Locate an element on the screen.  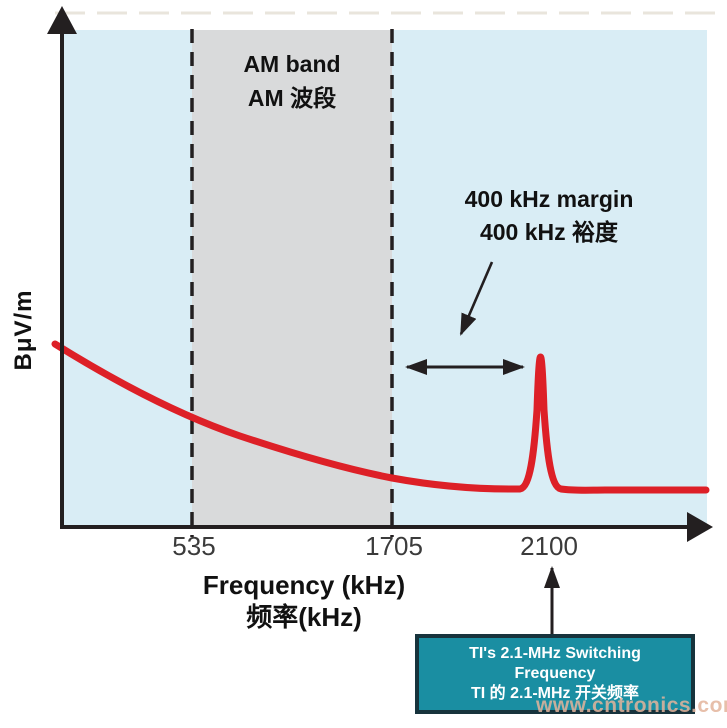
x-axis-arrowhead is located at coordinates (700, 527).